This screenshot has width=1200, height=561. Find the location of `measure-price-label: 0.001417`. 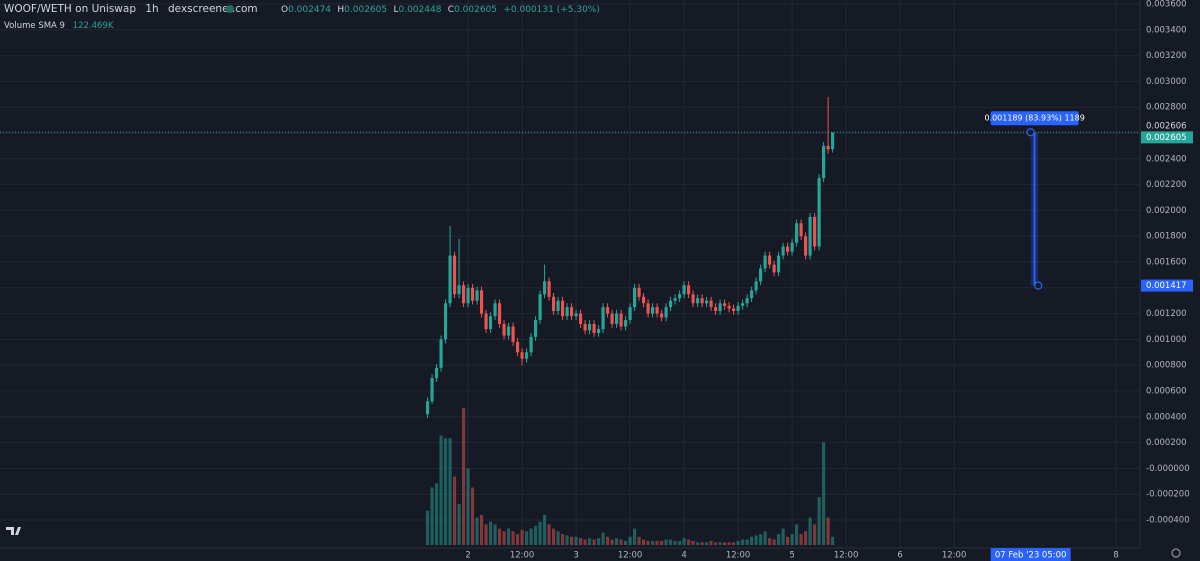

measure-price-label: 0.001417 is located at coordinates (1166, 286).